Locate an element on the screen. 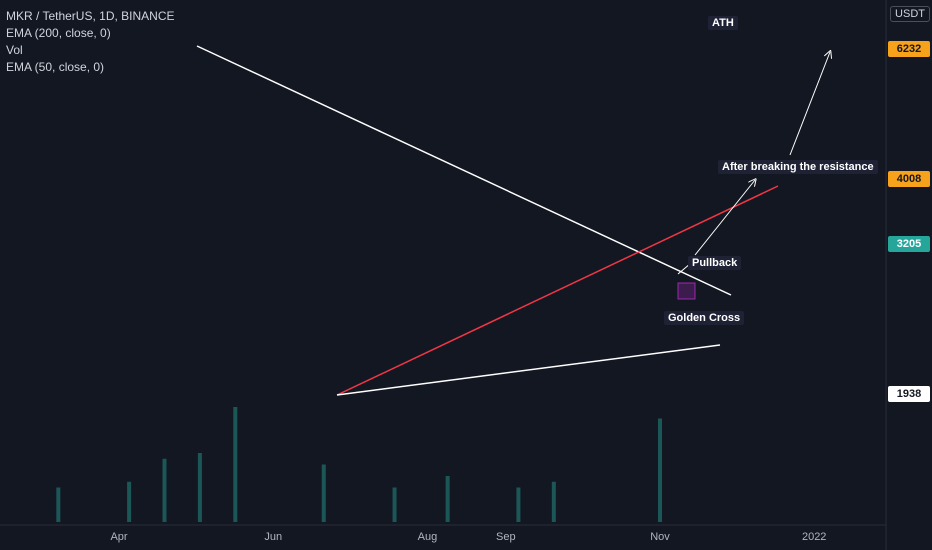 This screenshot has width=932, height=550. breakout-arrow is located at coordinates (724, 218).